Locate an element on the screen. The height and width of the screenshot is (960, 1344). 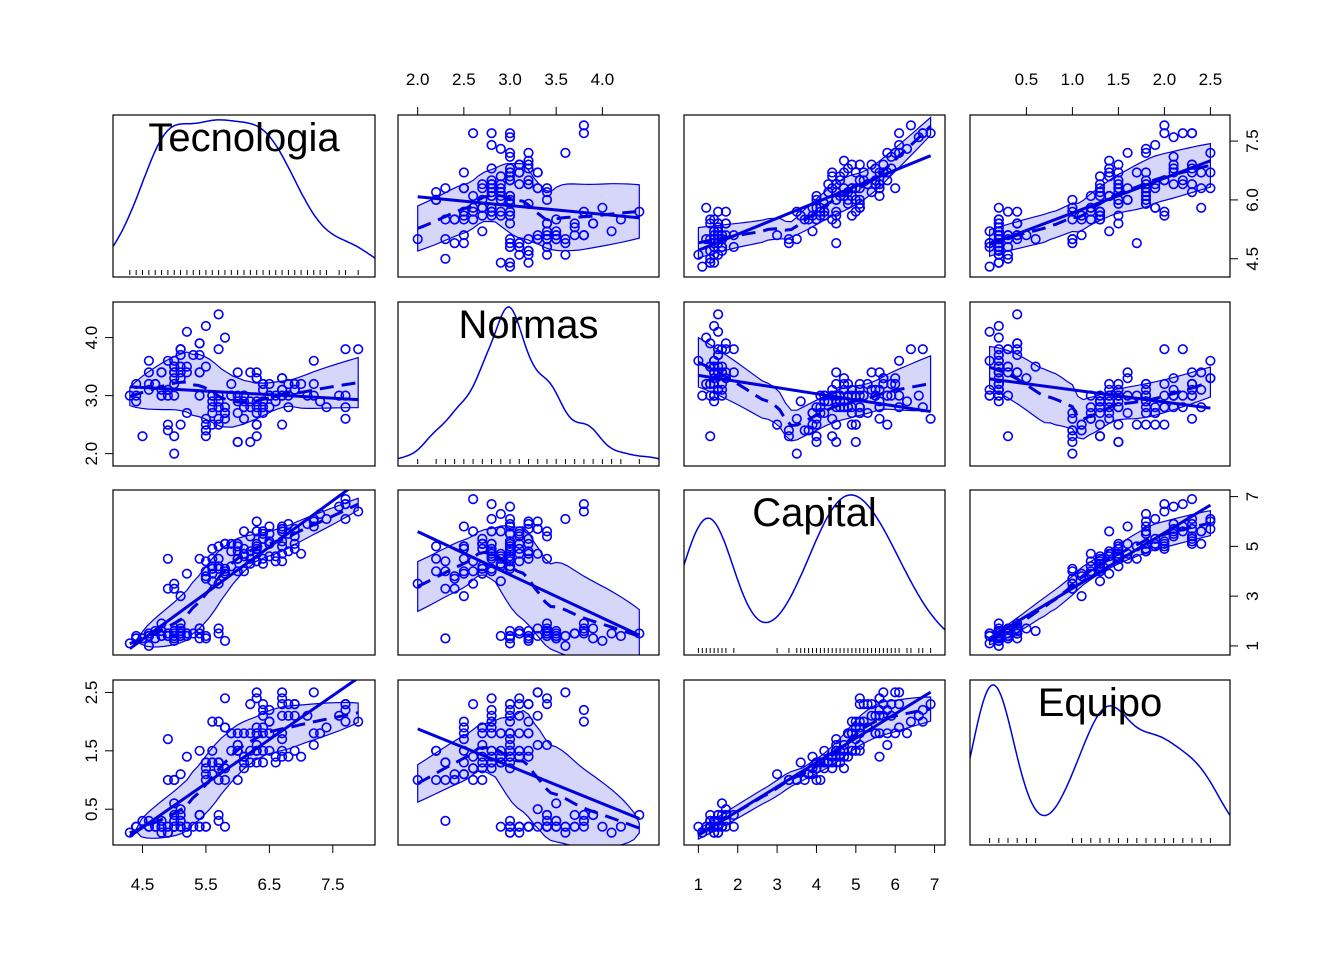
tick-label: 7.5 is located at coordinates (333, 884).